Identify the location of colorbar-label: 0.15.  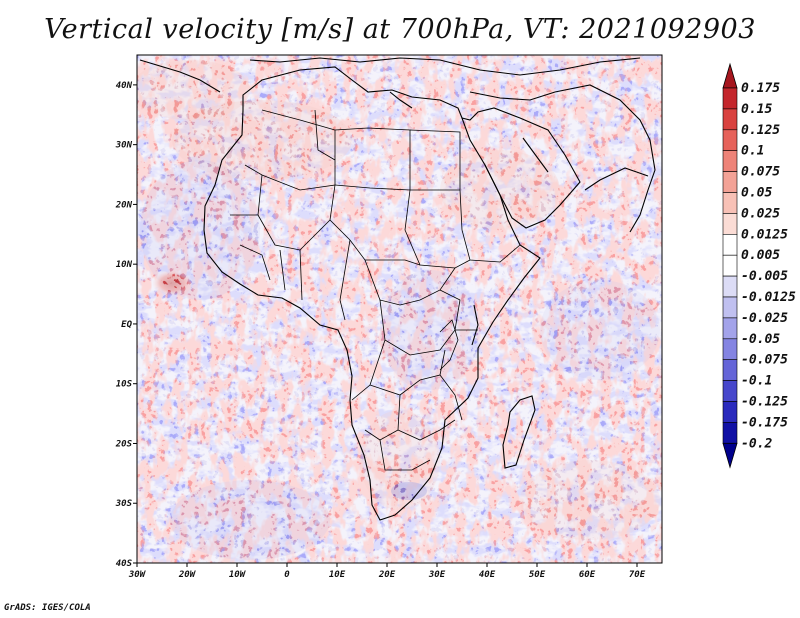
(756, 109).